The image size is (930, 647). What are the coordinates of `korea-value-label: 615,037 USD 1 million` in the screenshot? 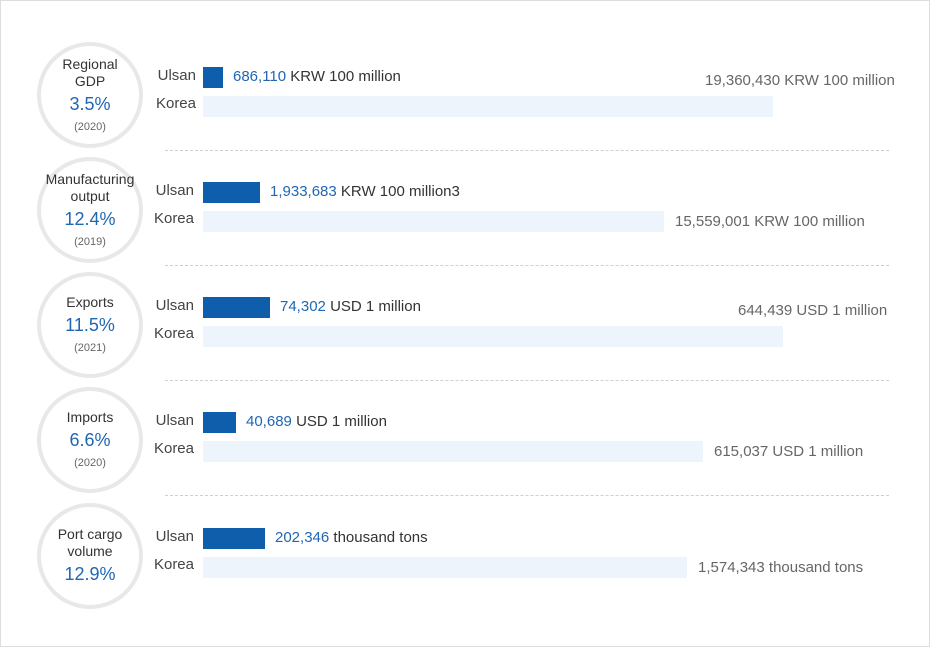 It's located at (789, 451).